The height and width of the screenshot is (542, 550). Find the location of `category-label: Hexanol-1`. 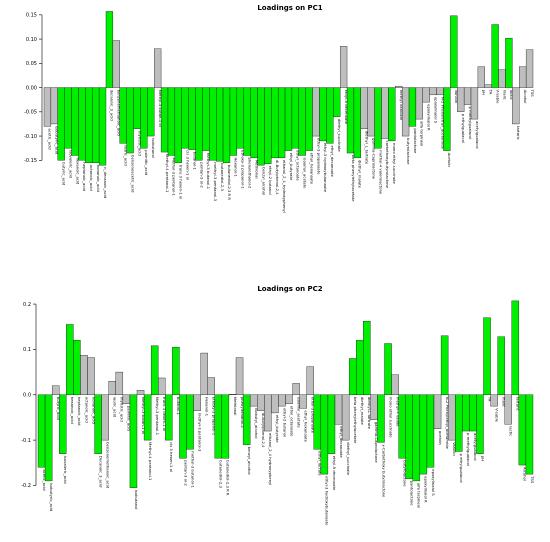

category-label: Hexanol-1 is located at coordinates (206, 407).